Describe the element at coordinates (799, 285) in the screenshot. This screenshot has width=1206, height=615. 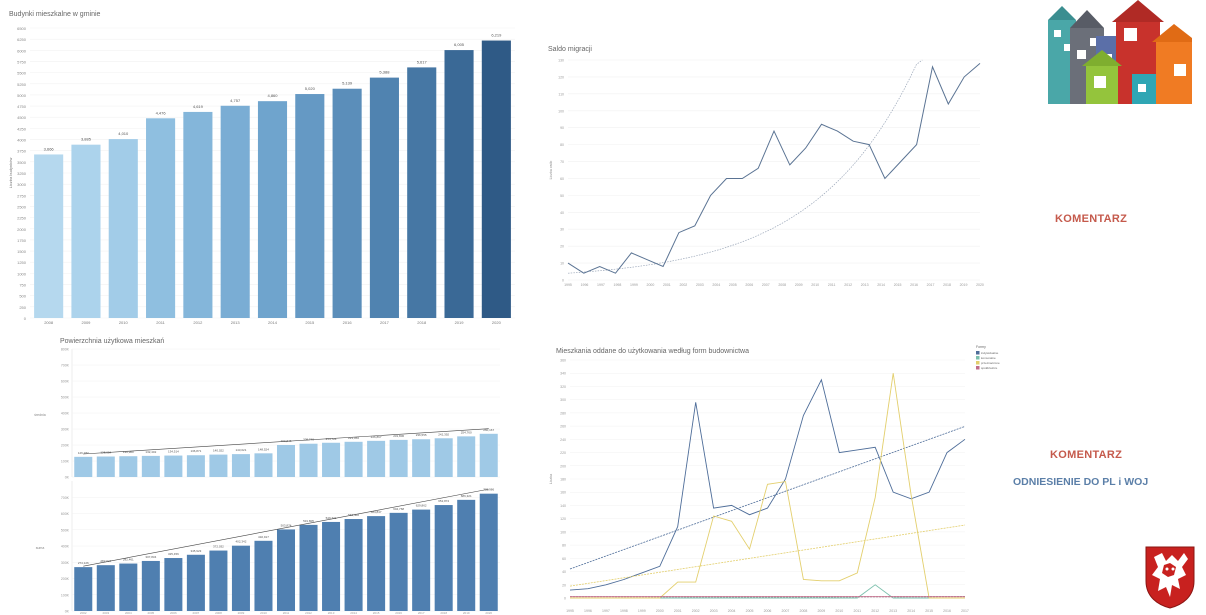
I see `employment-x-tick: 2009` at that location.